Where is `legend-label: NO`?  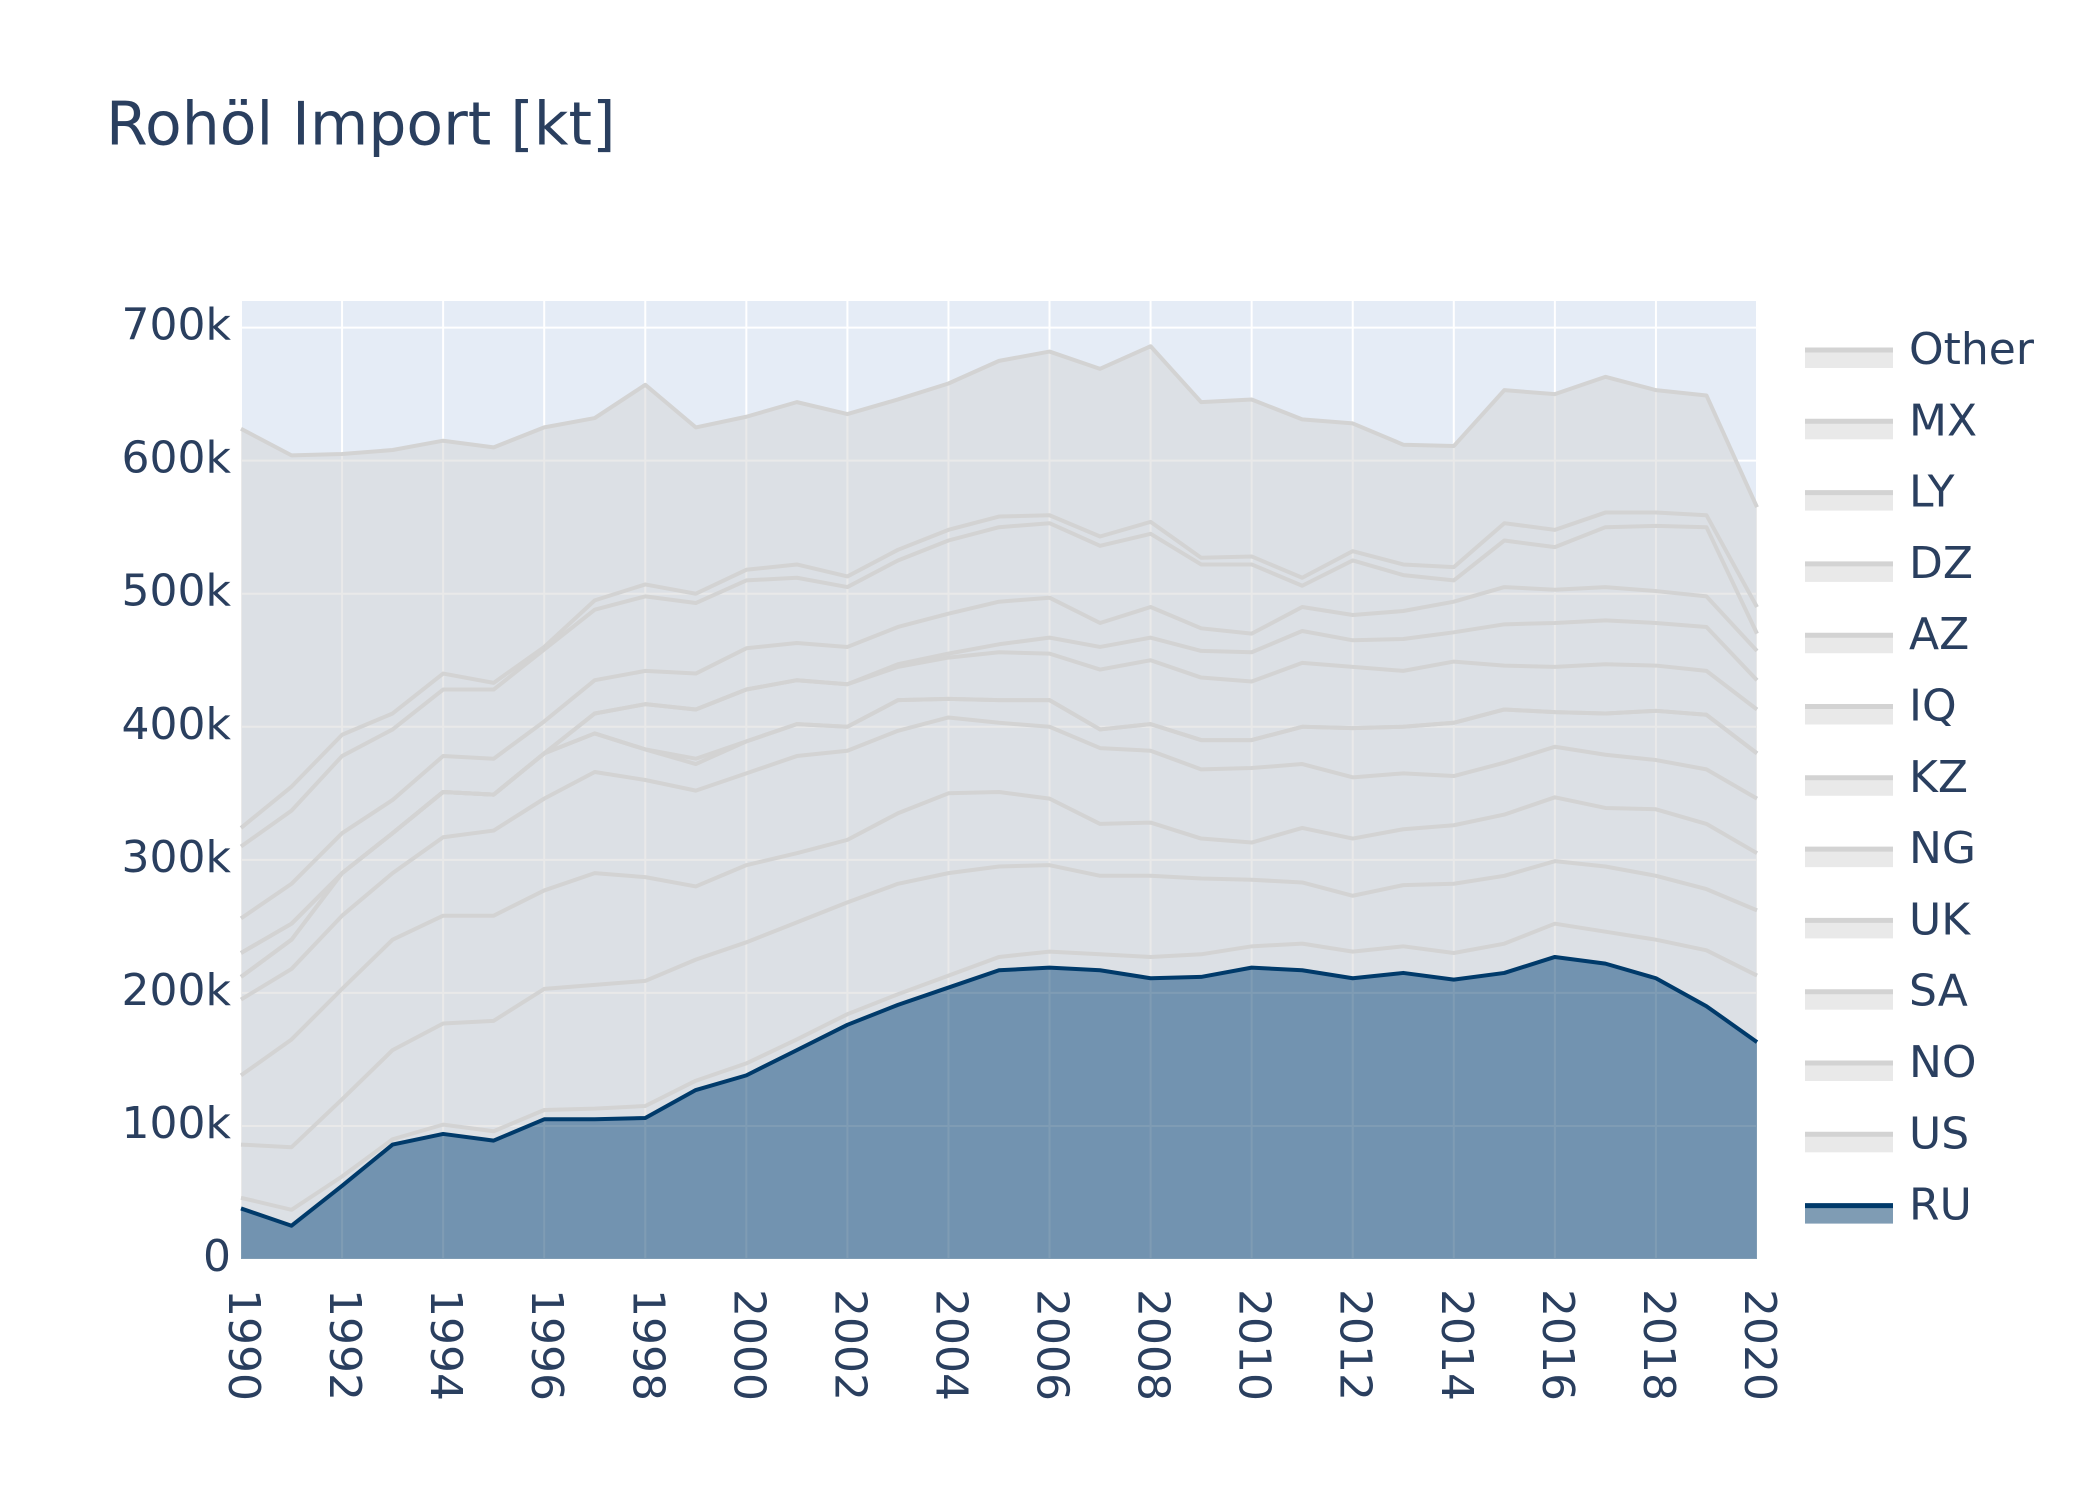
legend-label: NO is located at coordinates (1943, 1062).